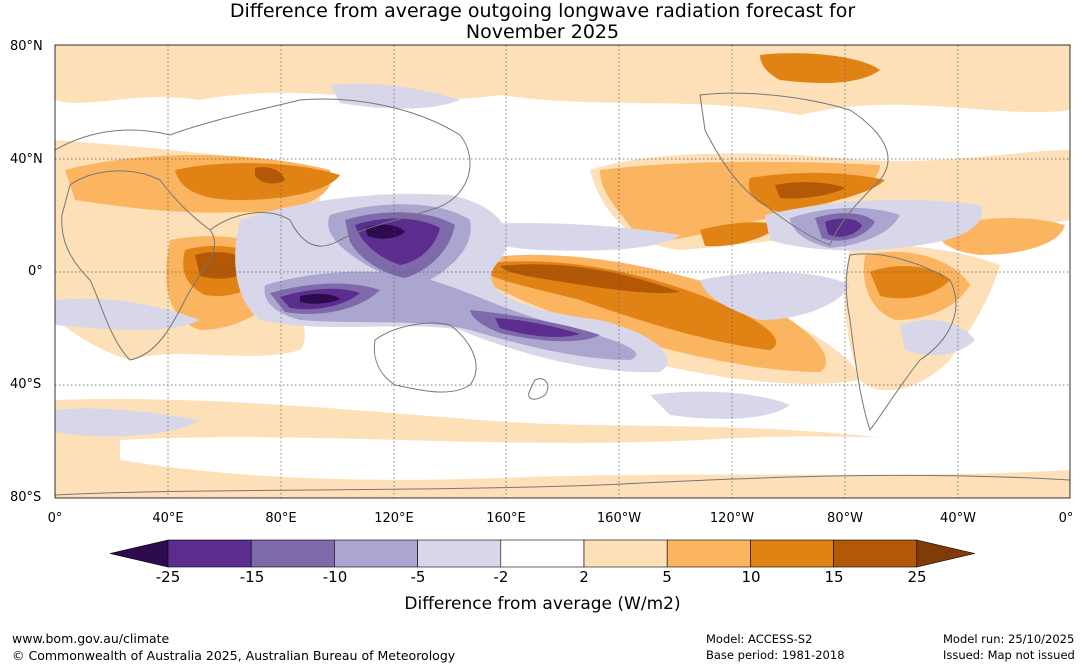 The image size is (1085, 667). I want to click on coastline-antarctica, so click(562, 485).